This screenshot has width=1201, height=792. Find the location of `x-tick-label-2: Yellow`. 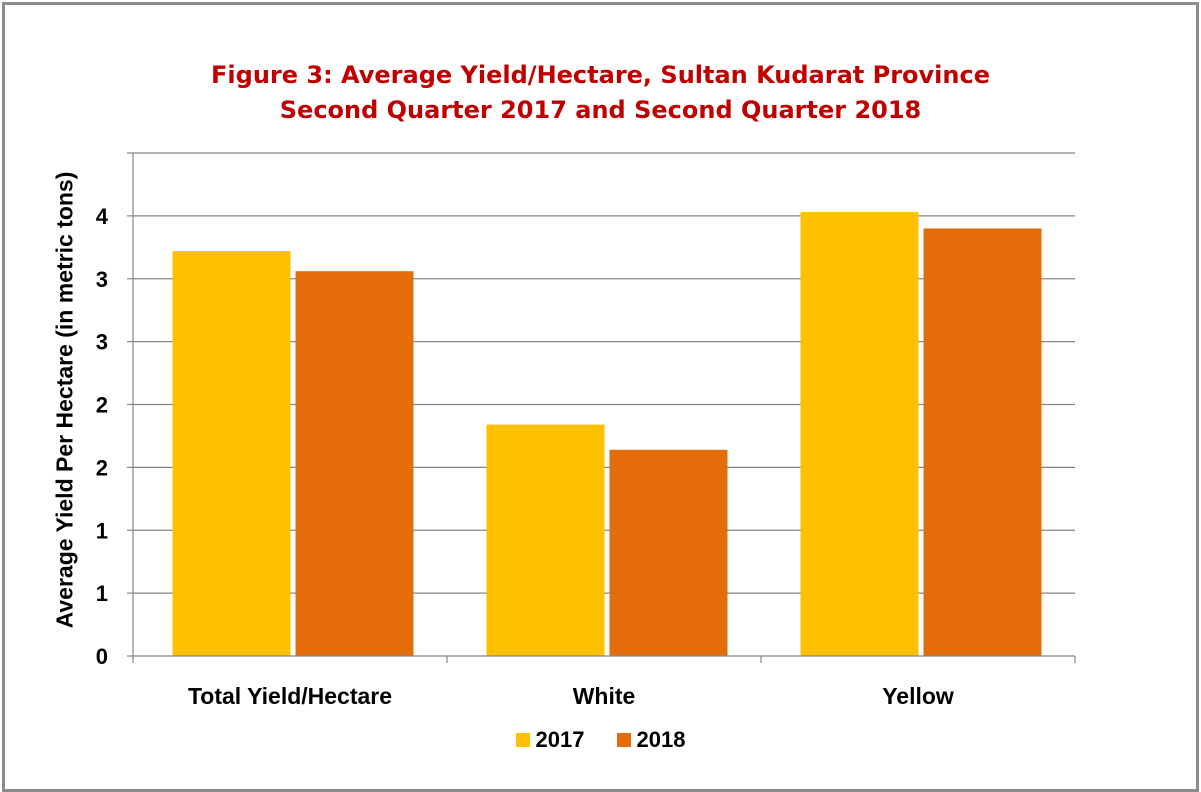

x-tick-label-2: Yellow is located at coordinates (918, 696).